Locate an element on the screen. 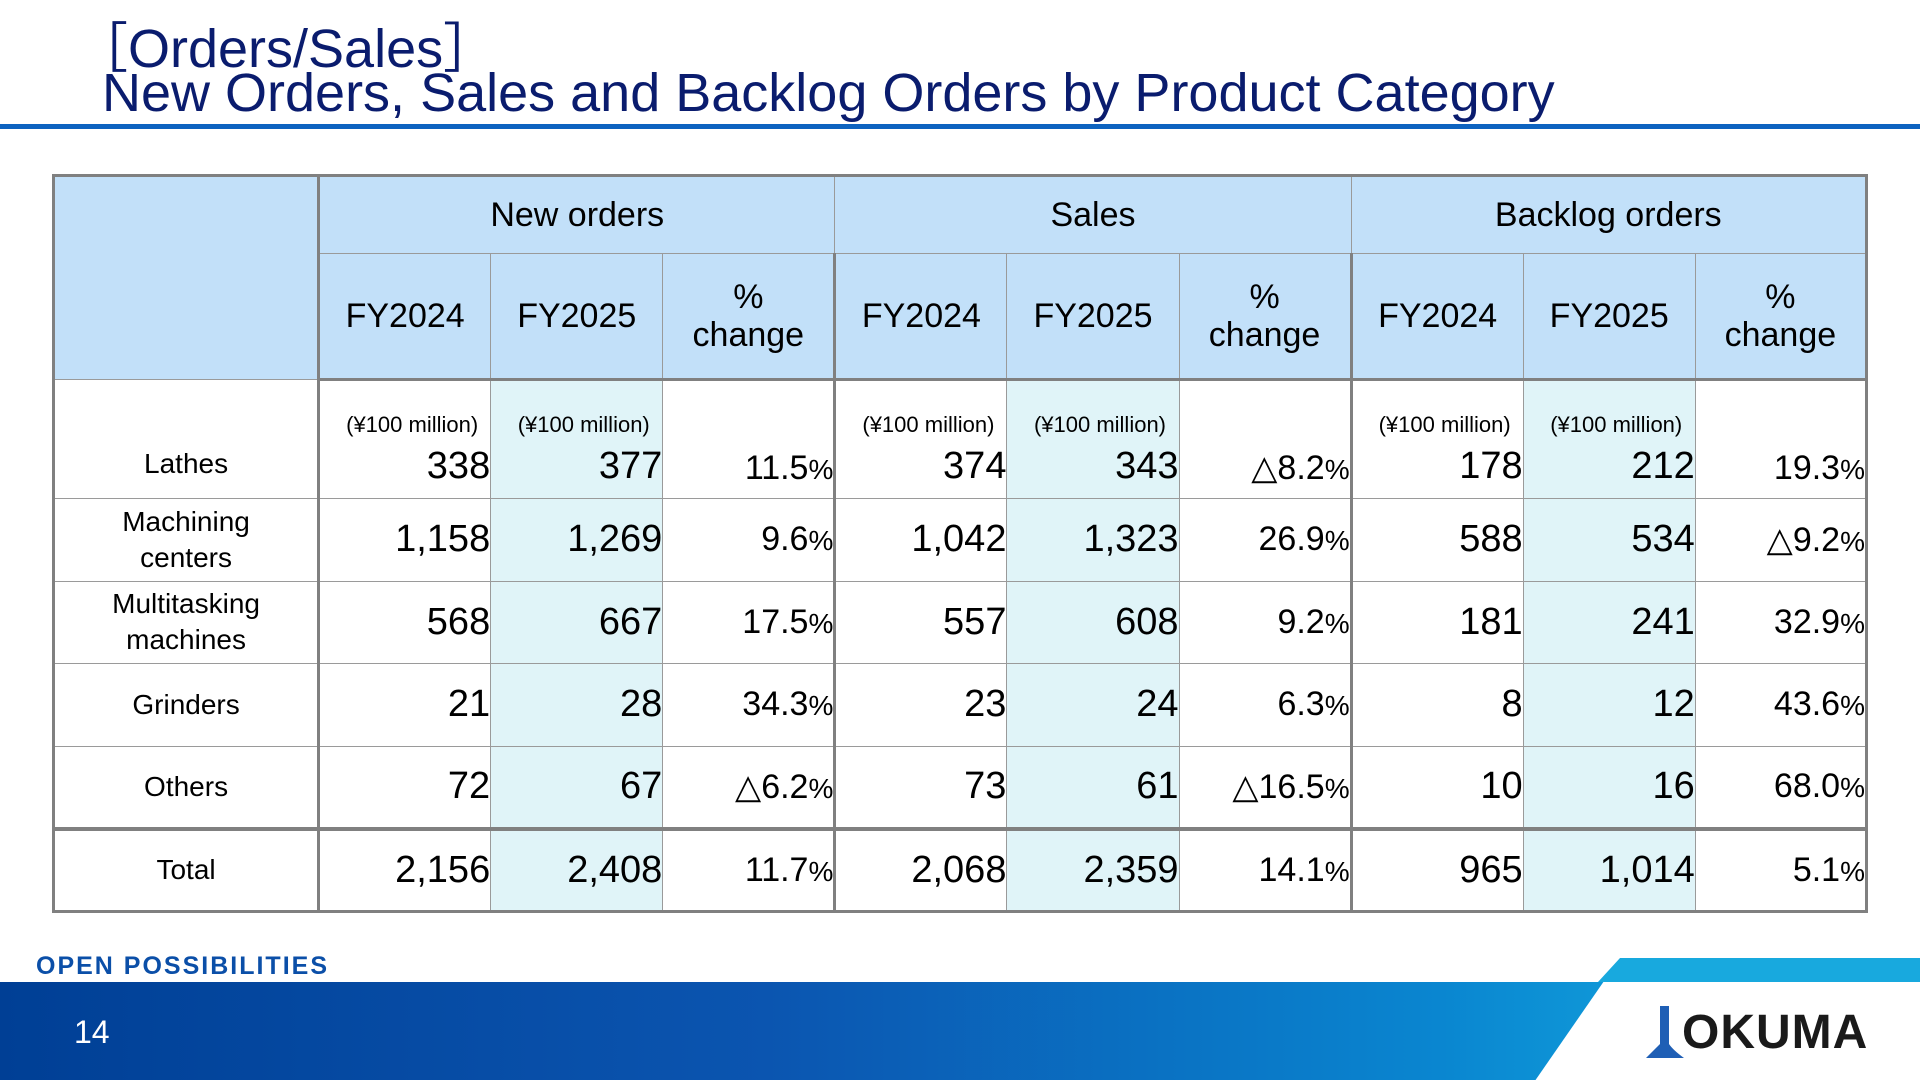 The height and width of the screenshot is (1088, 1920). new-orders-fy-curr-cell: (¥100 million) 377 is located at coordinates (577, 439).